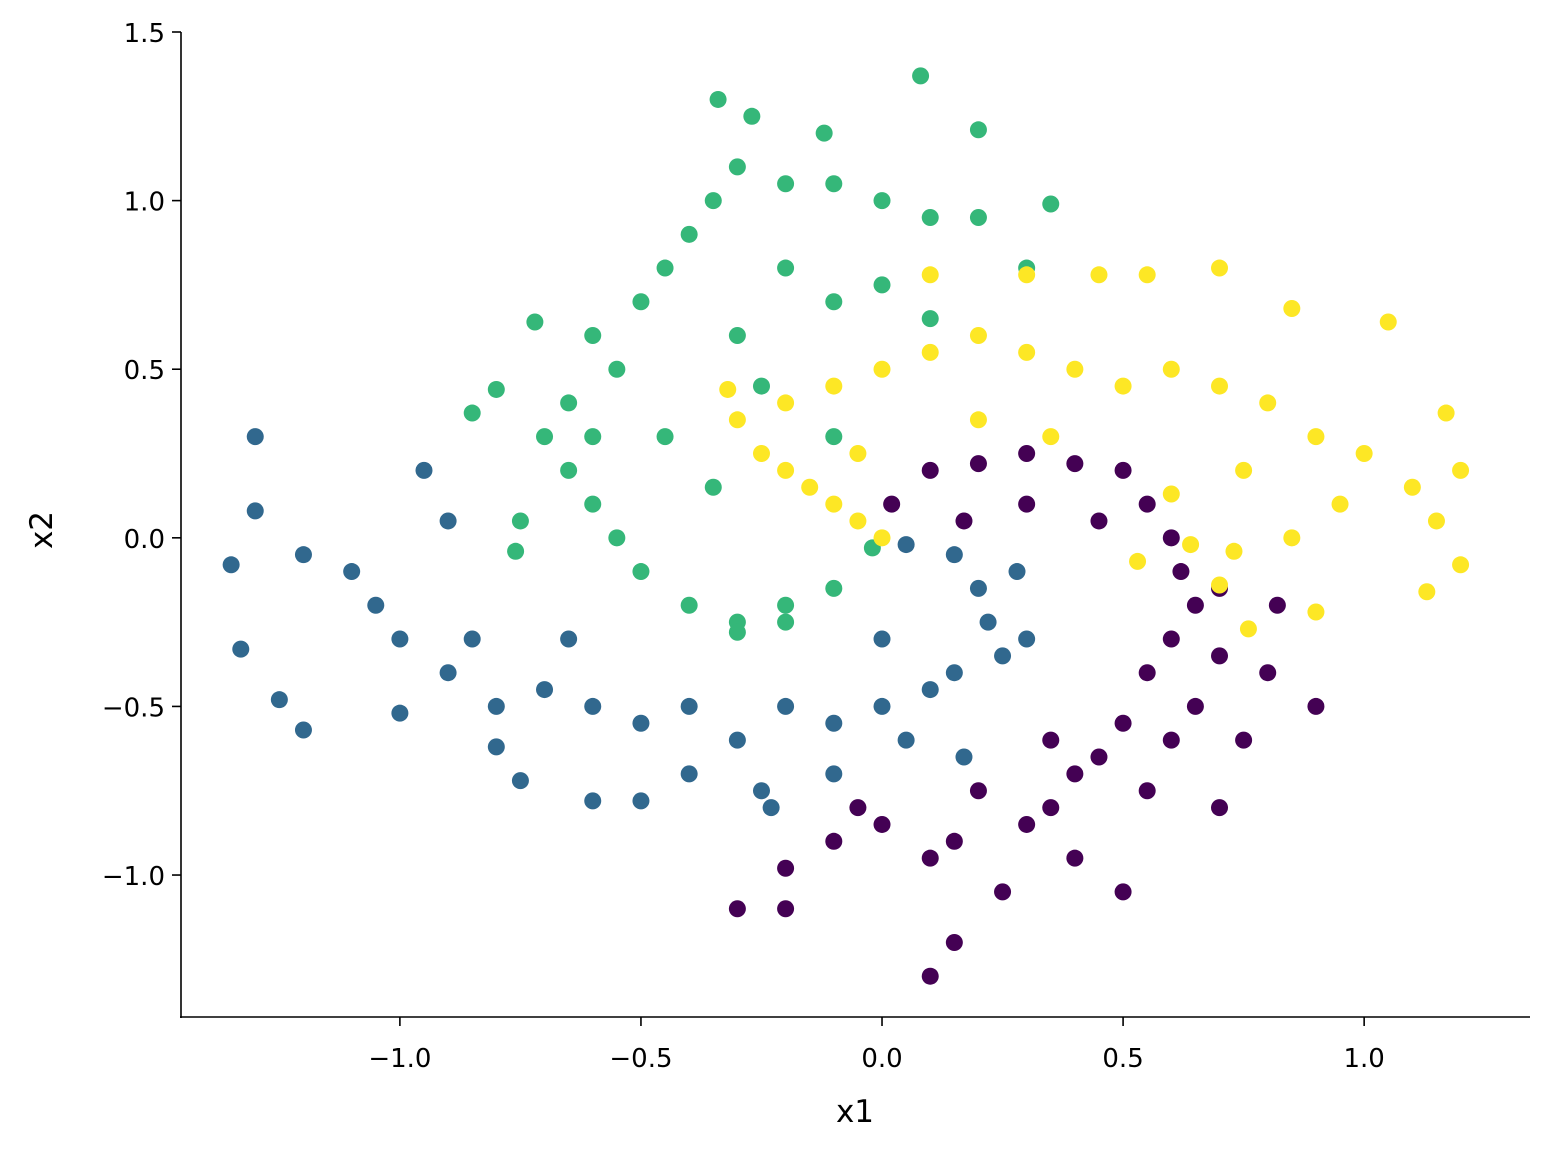 This screenshot has height=1149, width=1550. Describe the element at coordinates (144, 540) in the screenshot. I see `y-tick-label: 0.0` at that location.